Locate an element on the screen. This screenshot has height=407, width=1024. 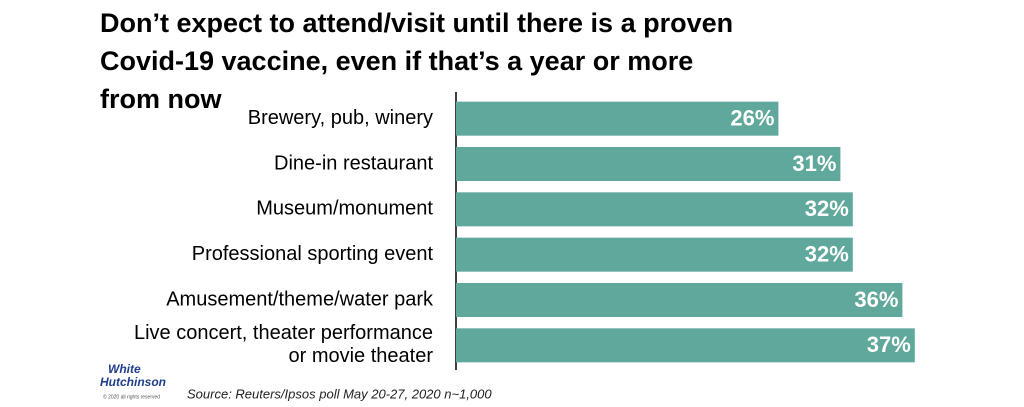
value-label: 37% is located at coordinates (889, 344).